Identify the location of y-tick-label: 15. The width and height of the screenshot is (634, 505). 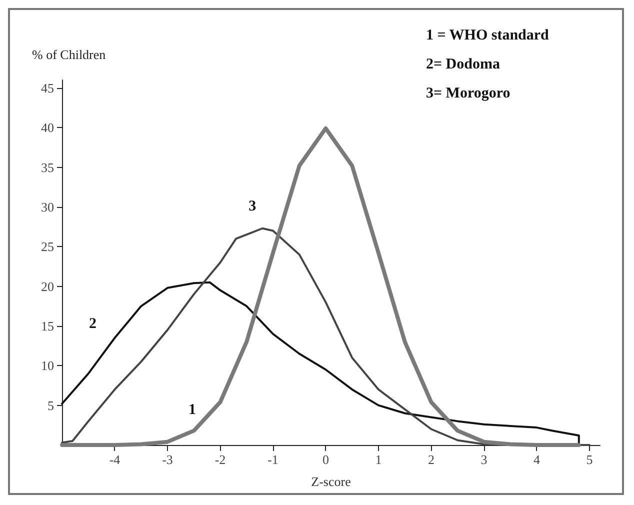
(47, 326).